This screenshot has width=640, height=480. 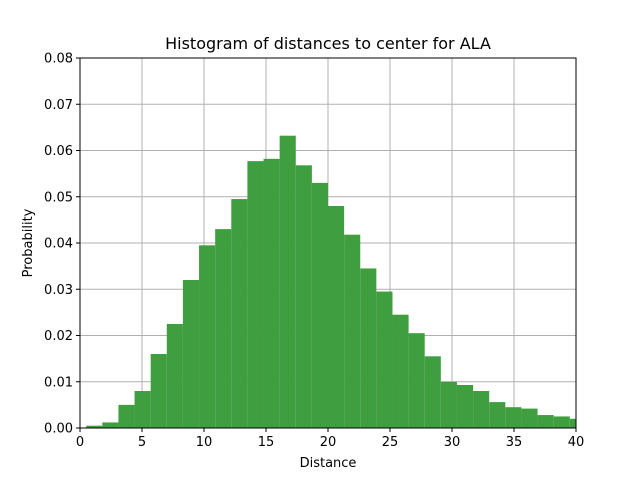 I want to click on y-tick-label: 0.06, so click(x=58, y=151).